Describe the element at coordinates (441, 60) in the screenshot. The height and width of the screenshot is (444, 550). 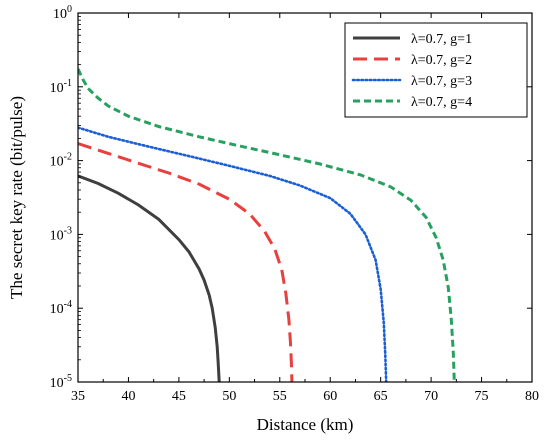
I see `legend-label-2: λ=0.7, g=2` at that location.